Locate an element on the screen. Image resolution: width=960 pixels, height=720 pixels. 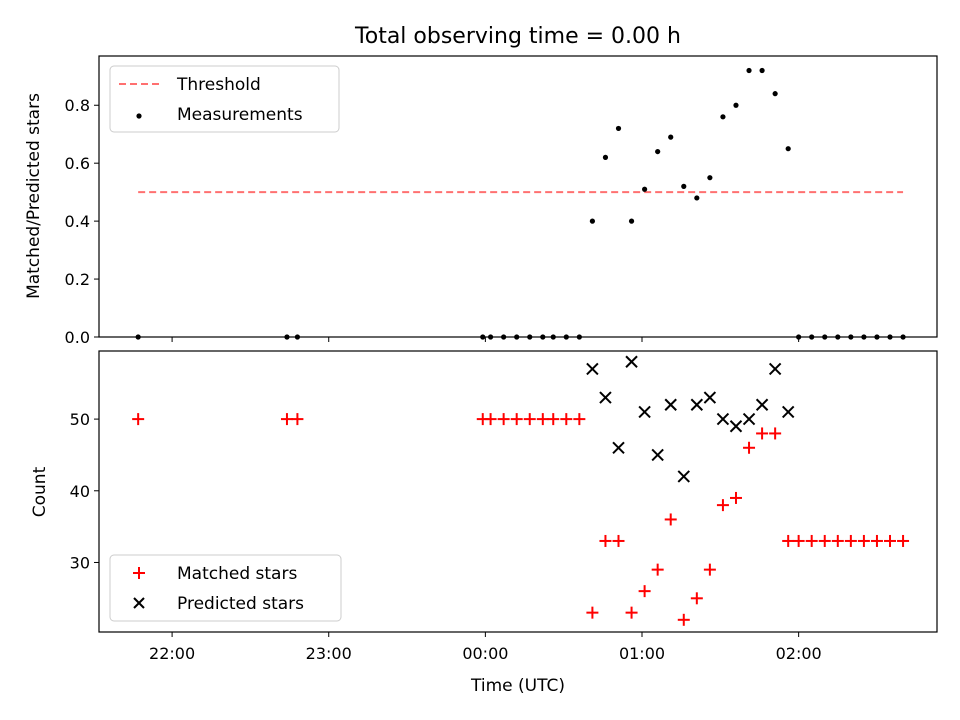
bottom-panel-y-axis-label: Count is located at coordinates (40, 491).